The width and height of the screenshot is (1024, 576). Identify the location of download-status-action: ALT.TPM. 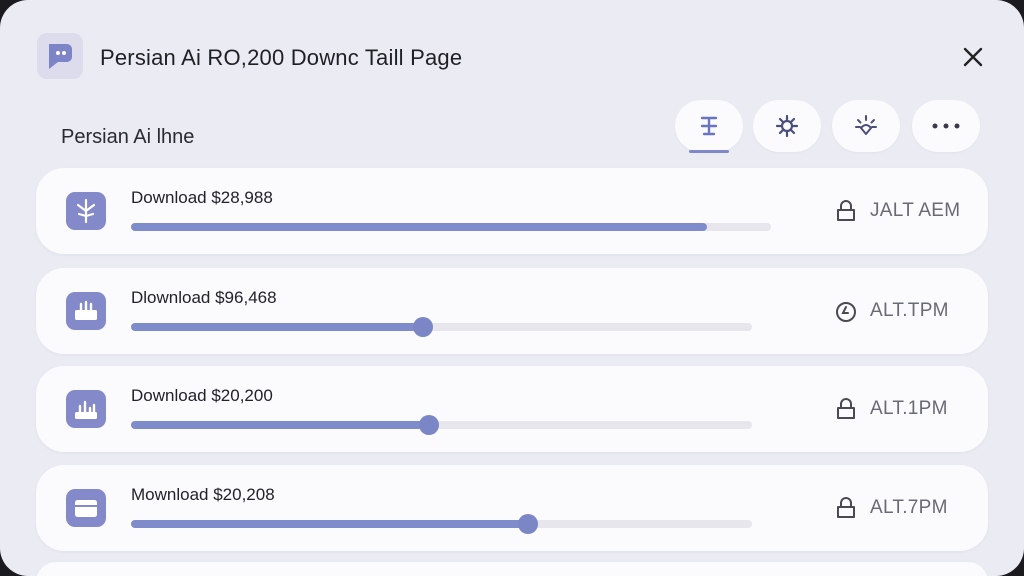
(891, 311).